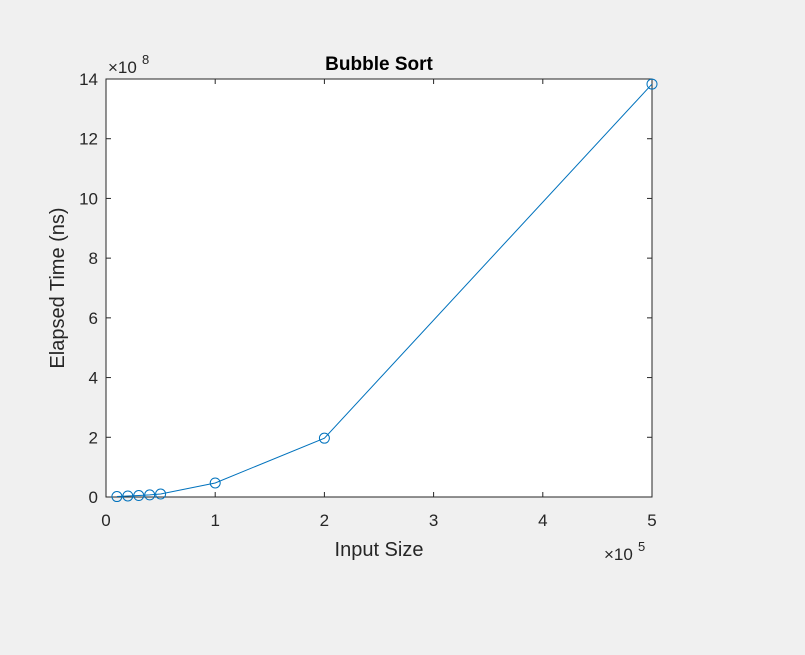  What do you see at coordinates (145, 59) in the screenshot?
I see `y-exponent-power: 8` at bounding box center [145, 59].